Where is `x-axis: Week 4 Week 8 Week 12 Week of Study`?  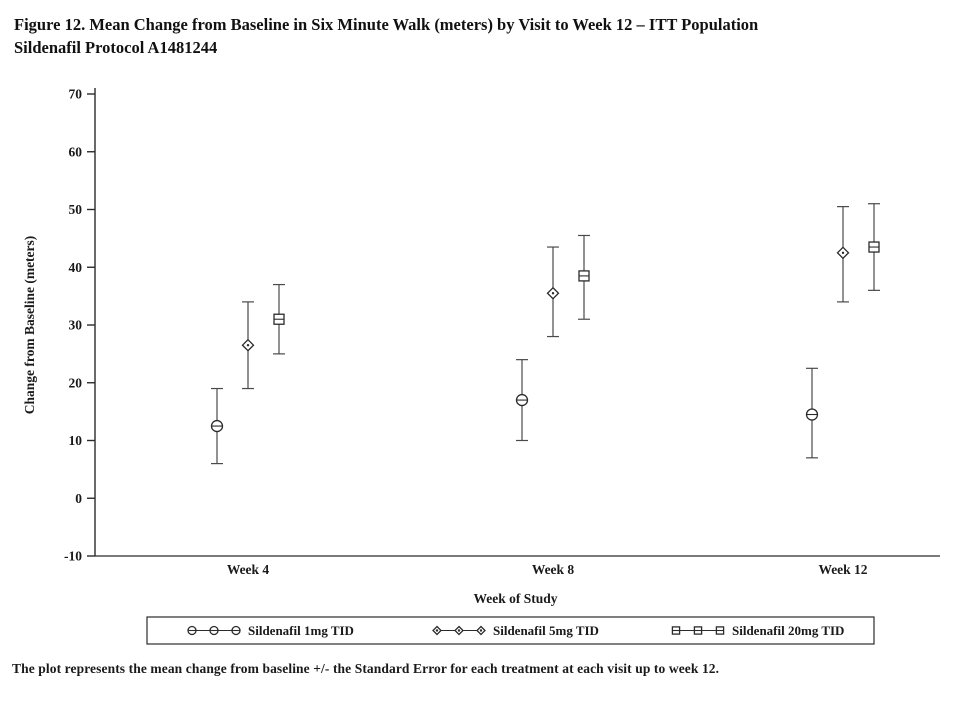
x-axis: Week 4 Week 8 Week 12 Week of Study is located at coordinates (517, 580).